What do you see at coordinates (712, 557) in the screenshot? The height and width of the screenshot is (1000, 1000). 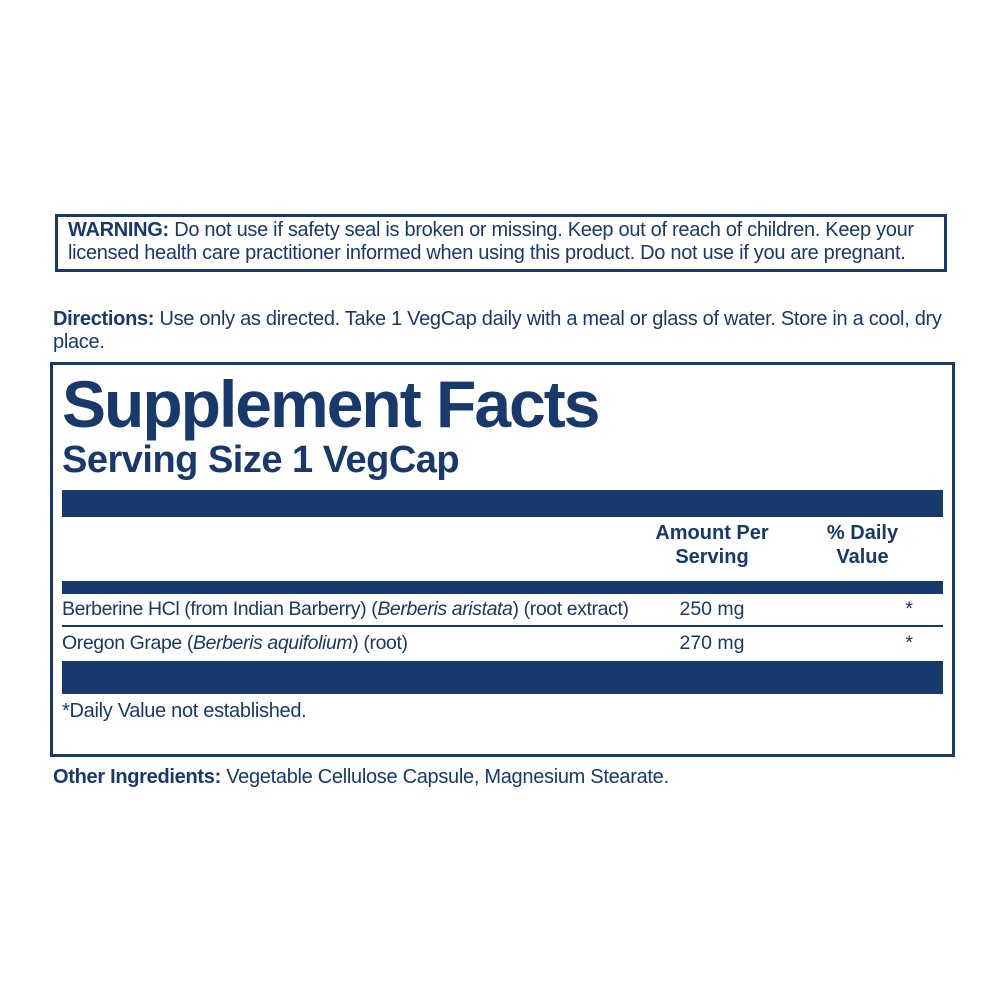 I see `amount-header-line2: Serving` at bounding box center [712, 557].